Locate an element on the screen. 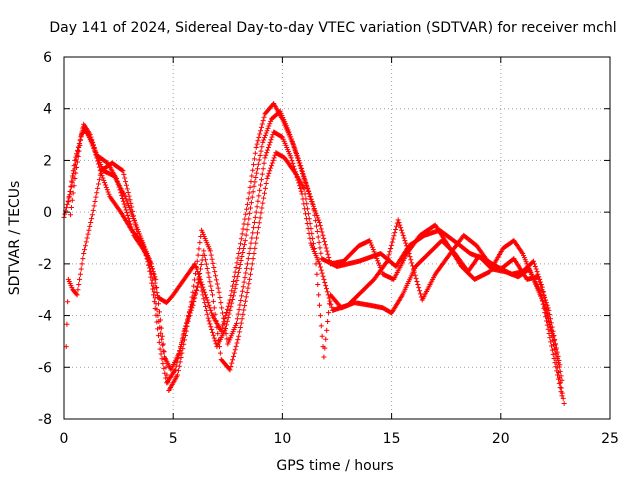 This screenshot has height=484, width=640. y-tick-label: -2 is located at coordinates (45, 265).